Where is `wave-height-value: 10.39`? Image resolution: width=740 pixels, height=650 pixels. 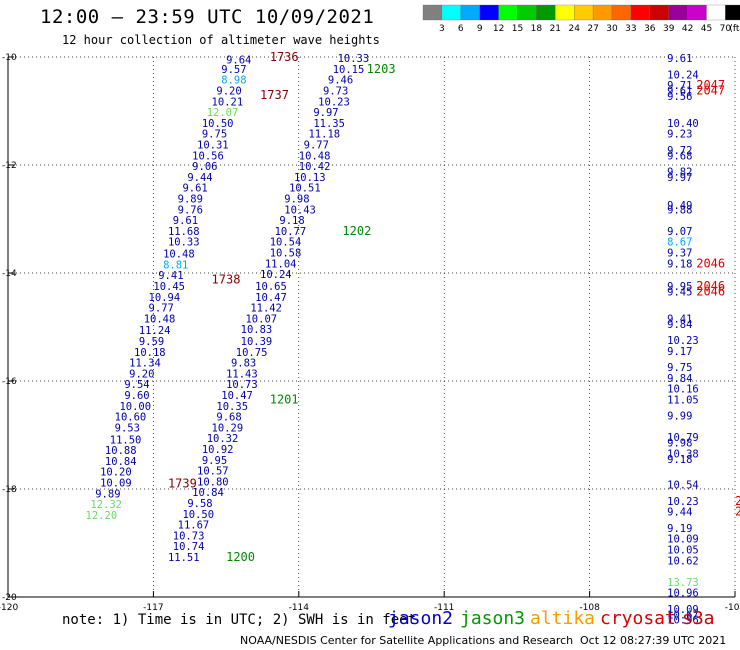 wave-height-value: 10.39 is located at coordinates (257, 342).